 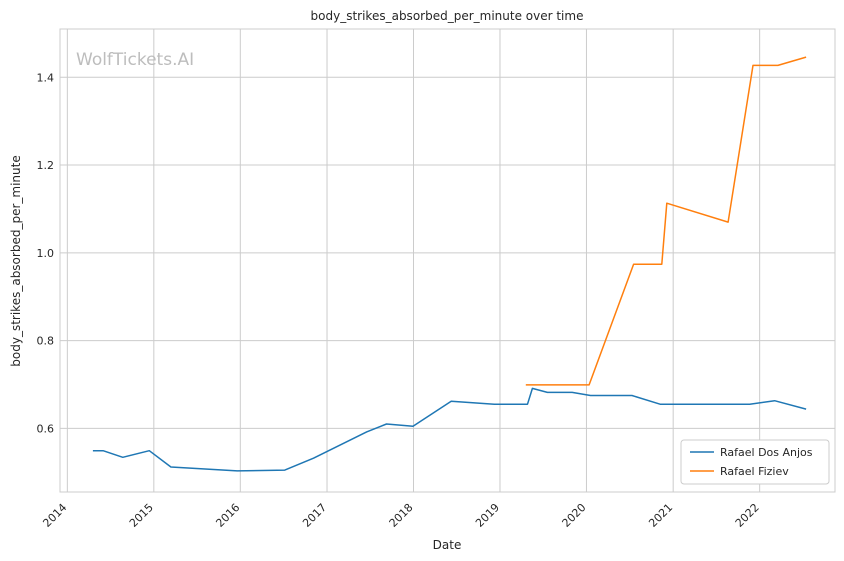 I want to click on y-tick-label: 0.6, so click(x=46, y=428).